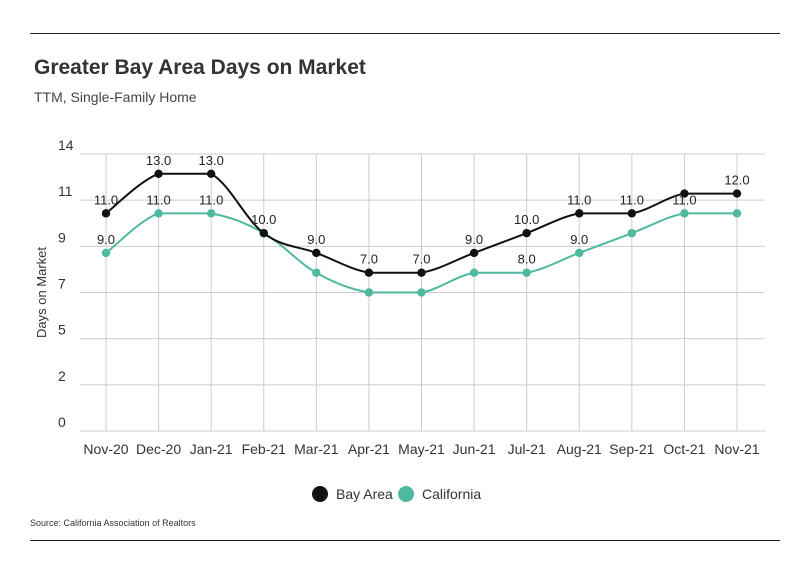 The height and width of the screenshot is (575, 800). I want to click on x-tick-label: Nov-20, so click(105, 449).